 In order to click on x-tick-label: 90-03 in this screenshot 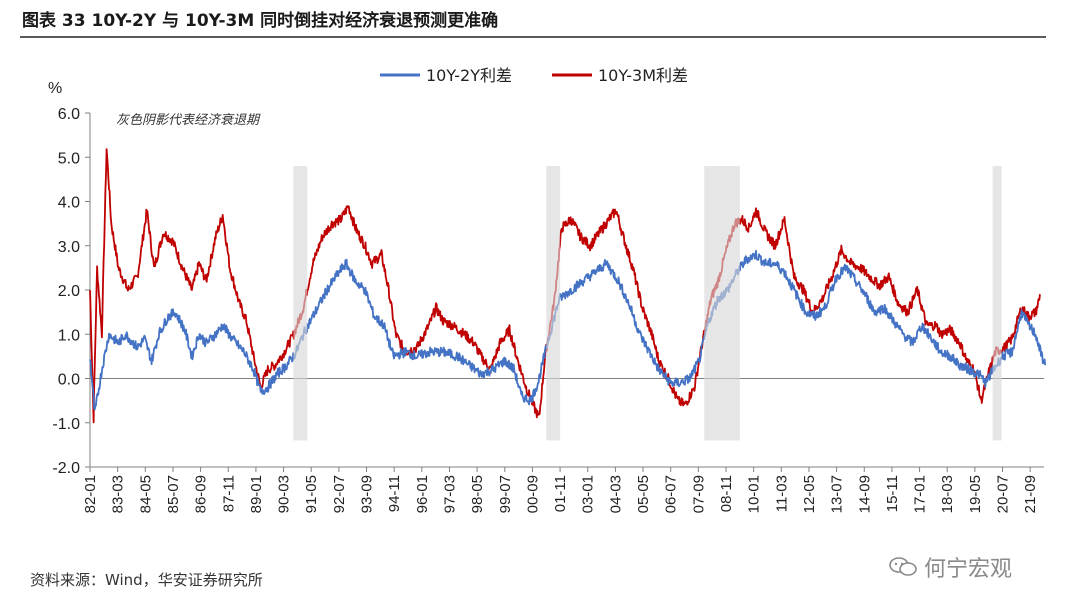, I will do `click(284, 494)`.